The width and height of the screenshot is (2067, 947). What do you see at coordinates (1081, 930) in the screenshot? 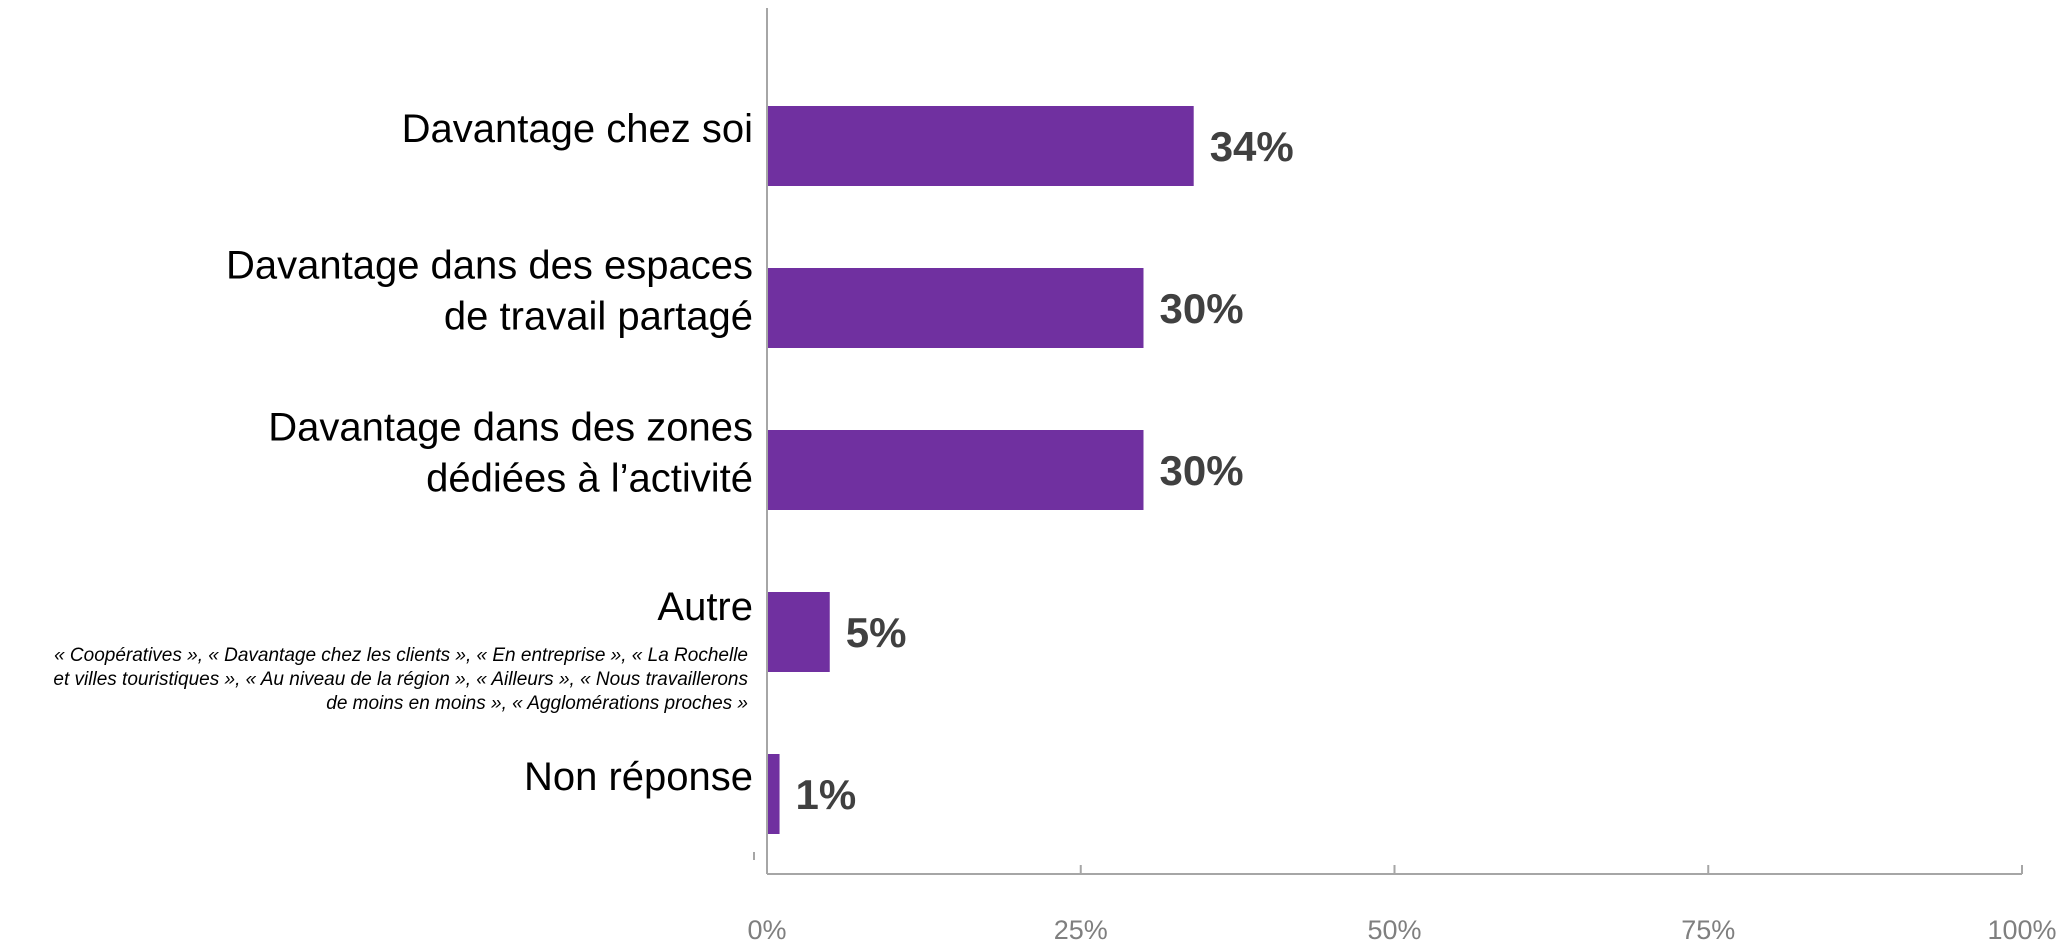
I see `x-tick-label: 25%` at bounding box center [1081, 930].